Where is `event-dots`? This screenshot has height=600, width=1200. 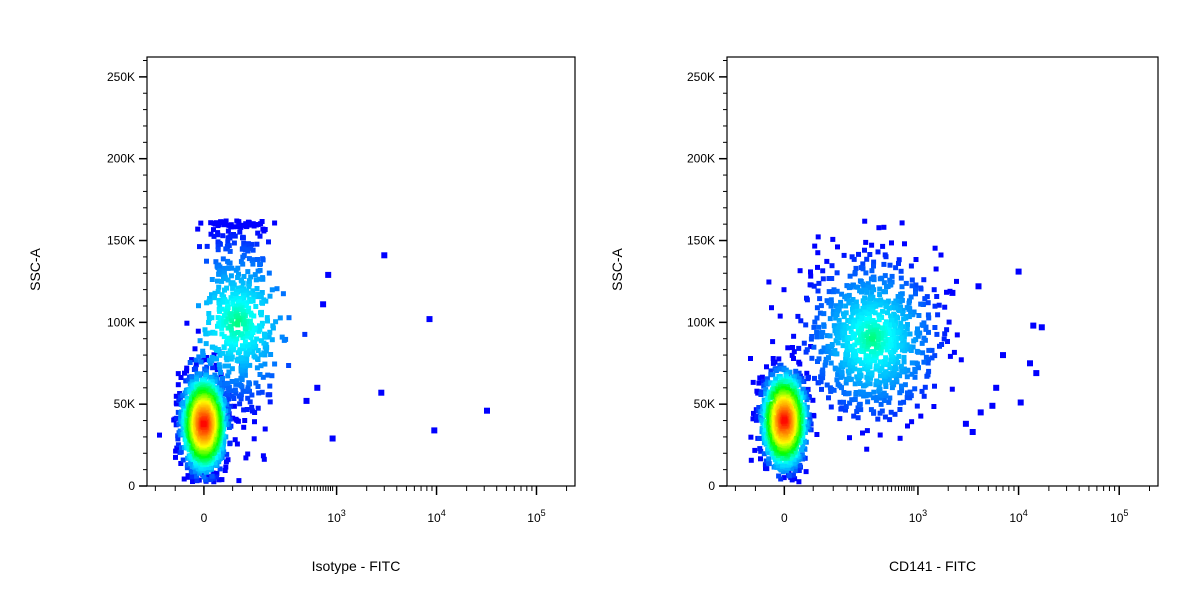 event-dots is located at coordinates (896, 351).